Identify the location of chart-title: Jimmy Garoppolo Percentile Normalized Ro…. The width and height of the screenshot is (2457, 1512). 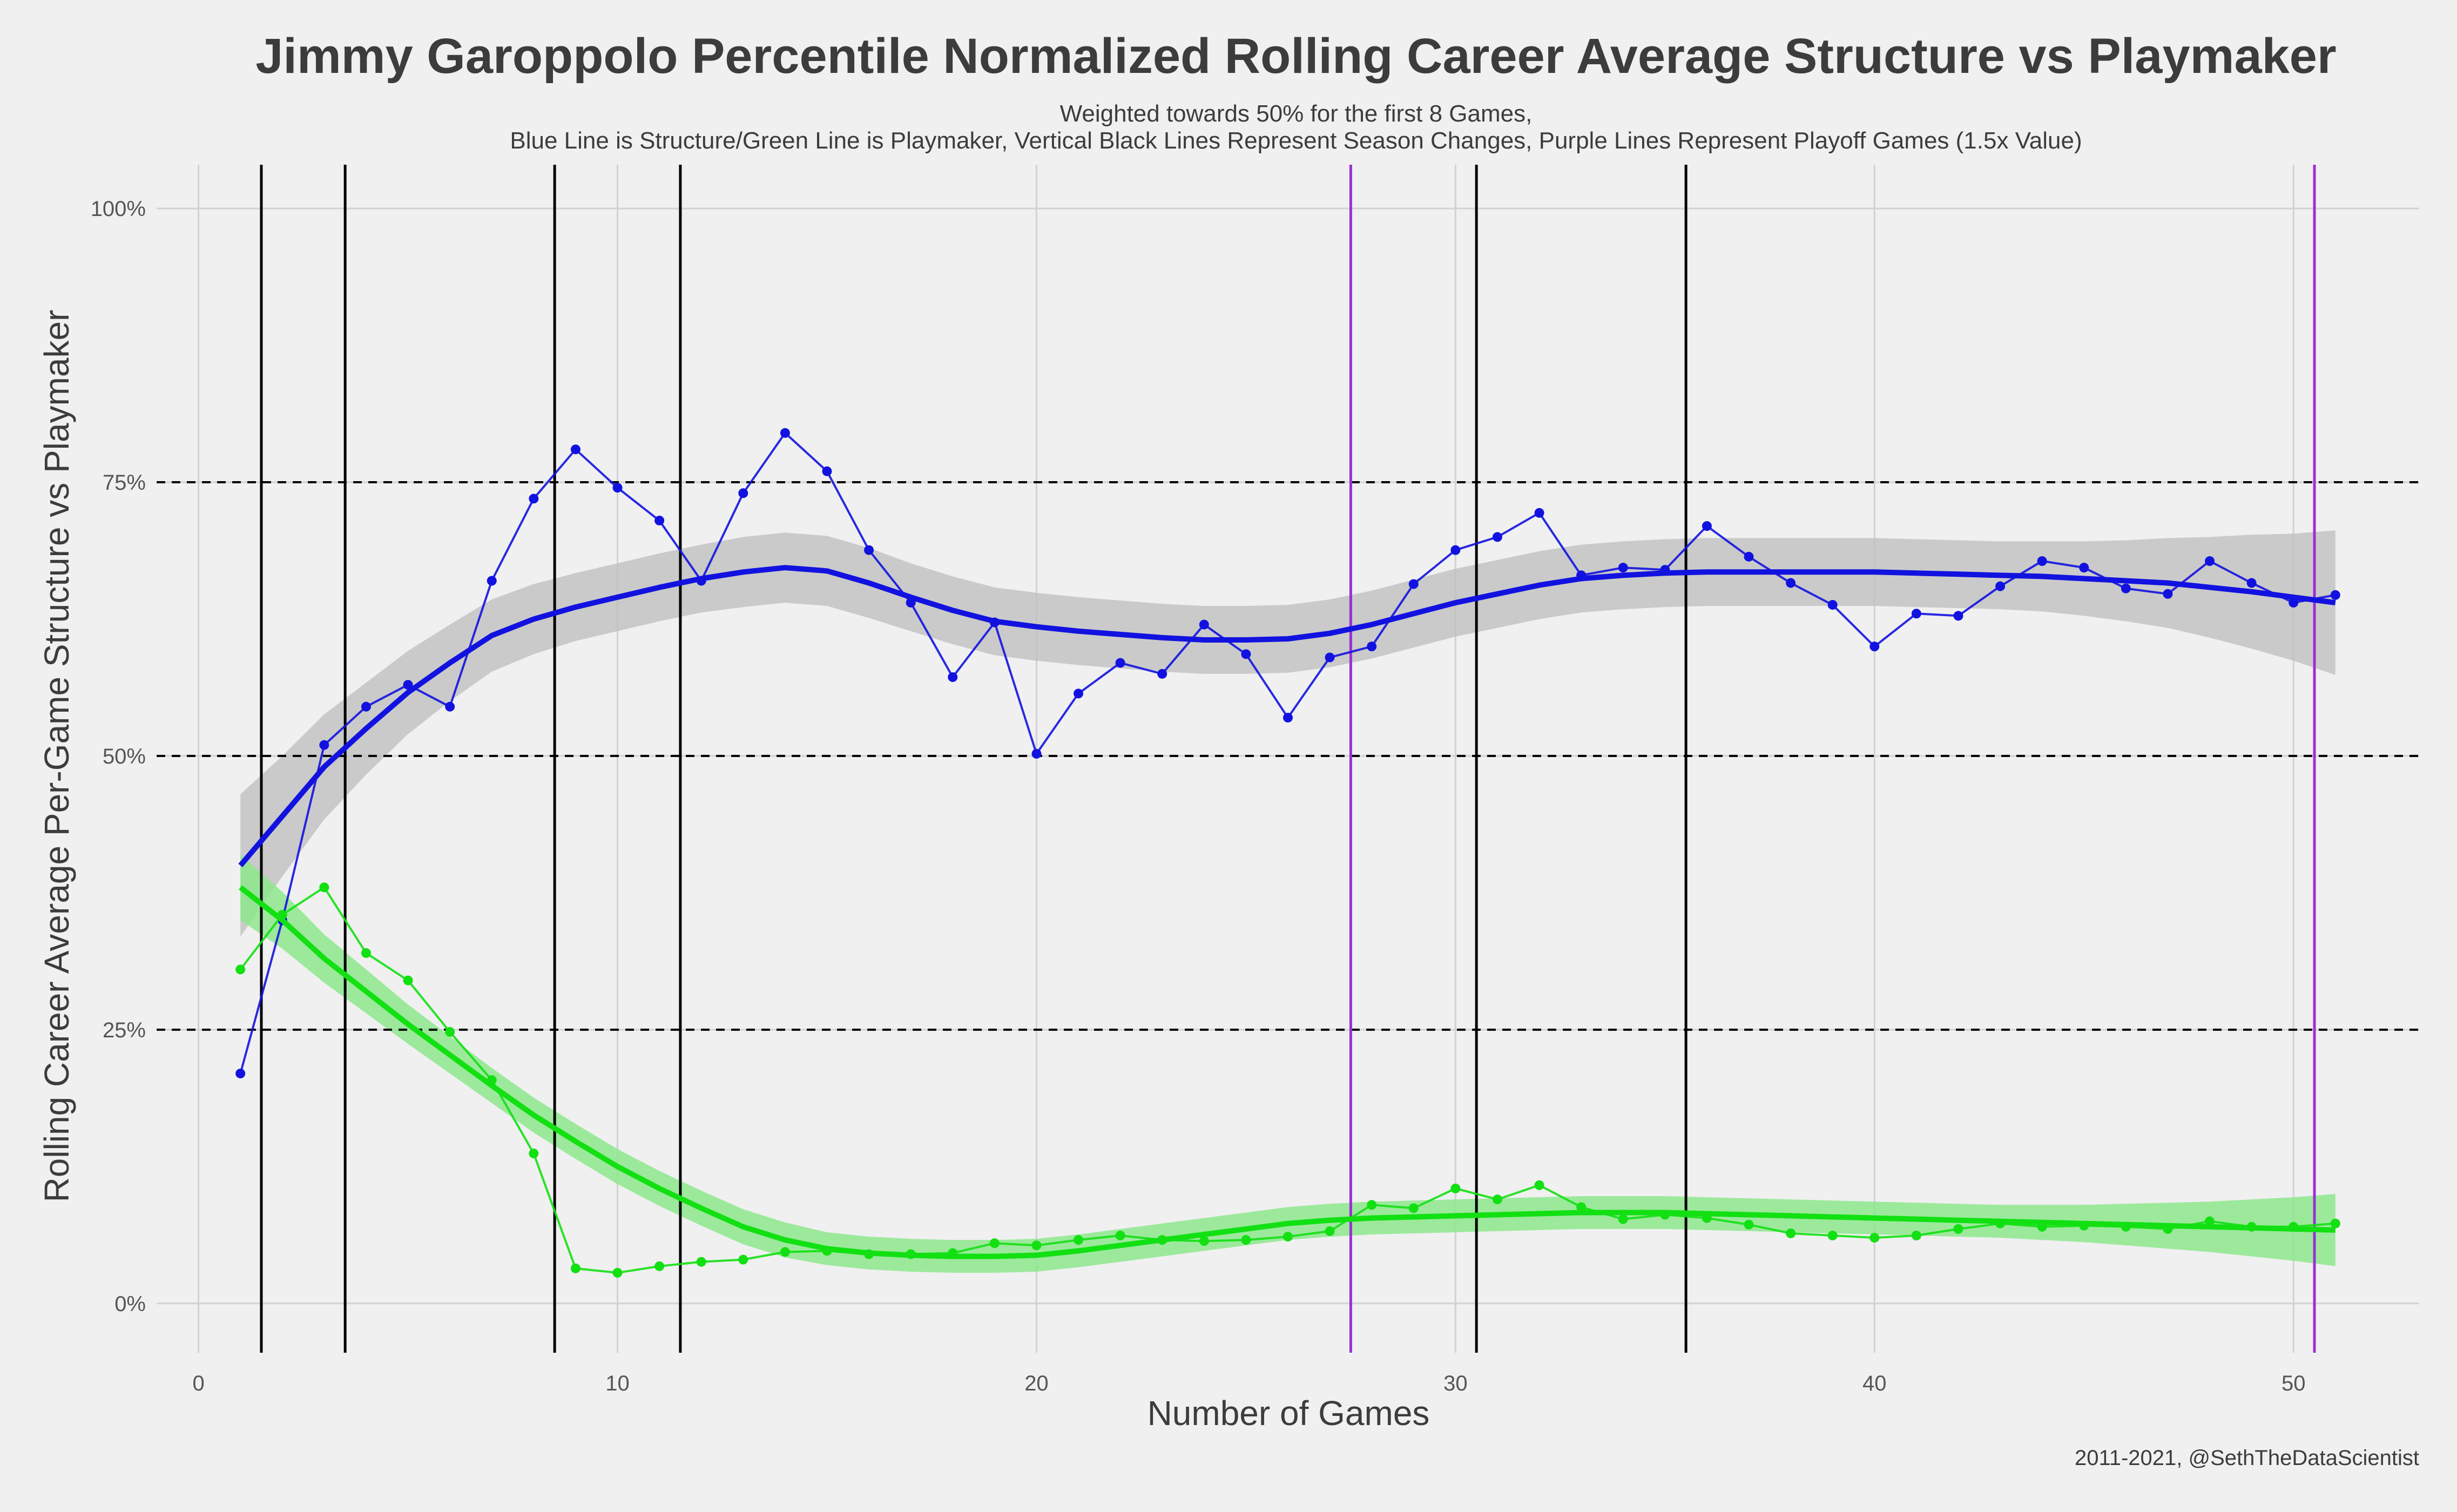
(1296, 57).